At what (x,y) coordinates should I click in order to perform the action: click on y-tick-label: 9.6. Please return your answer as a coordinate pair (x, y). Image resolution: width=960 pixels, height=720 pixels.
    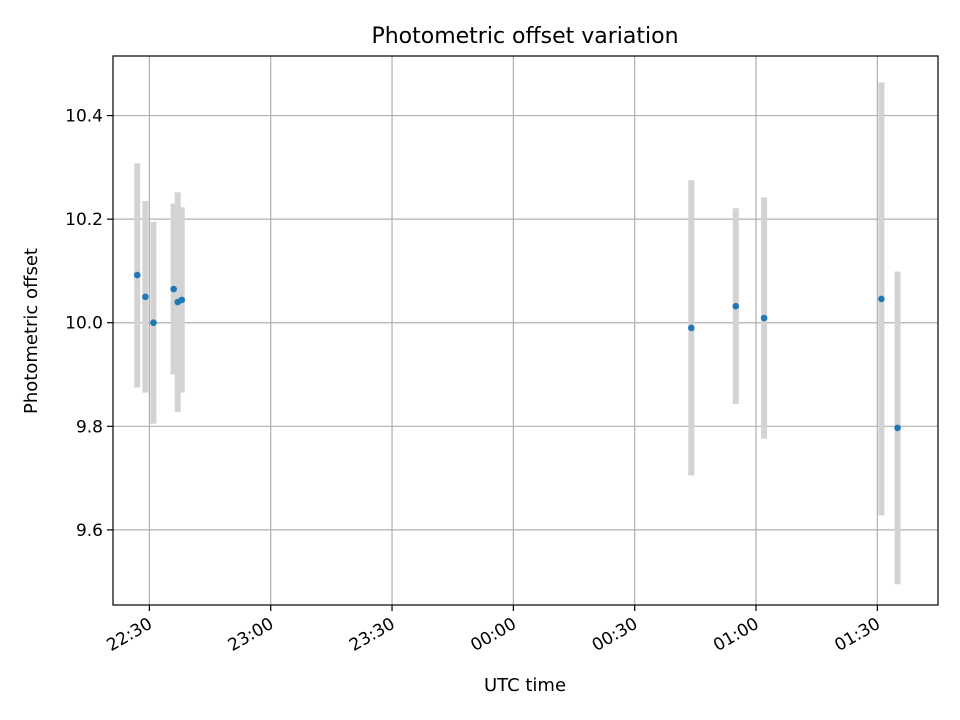
    Looking at the image, I should click on (89, 531).